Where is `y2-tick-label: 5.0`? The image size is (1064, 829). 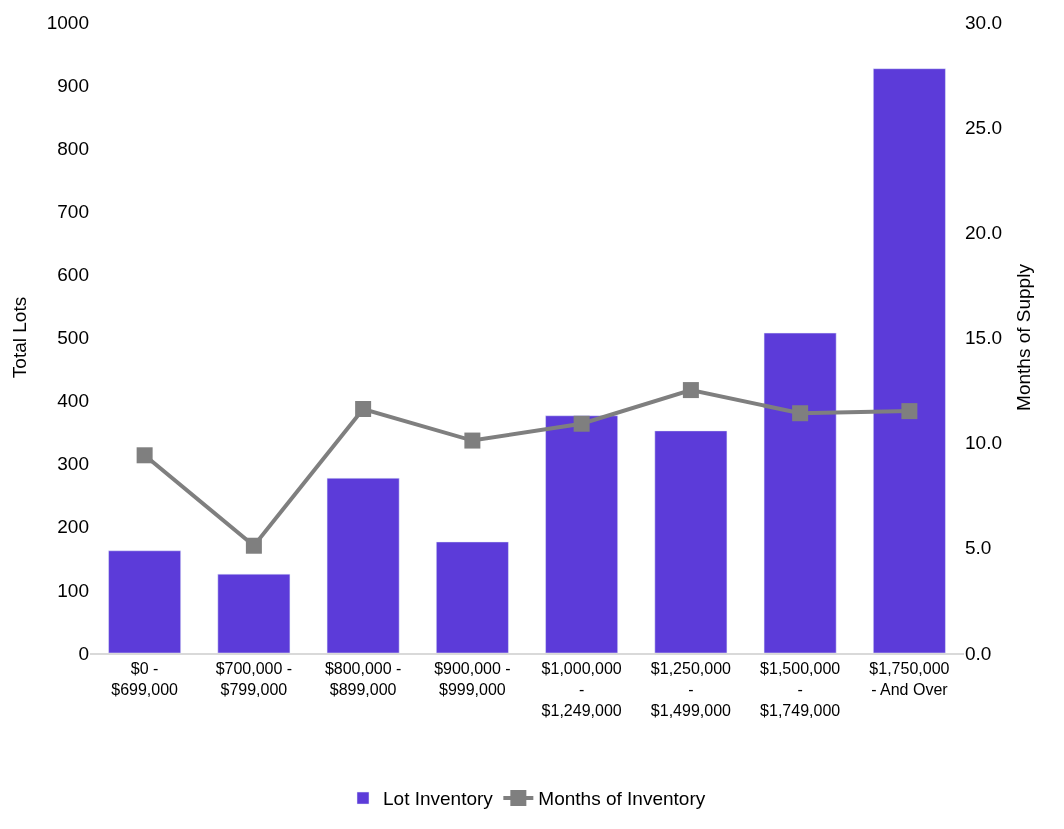
y2-tick-label: 5.0 is located at coordinates (978, 548).